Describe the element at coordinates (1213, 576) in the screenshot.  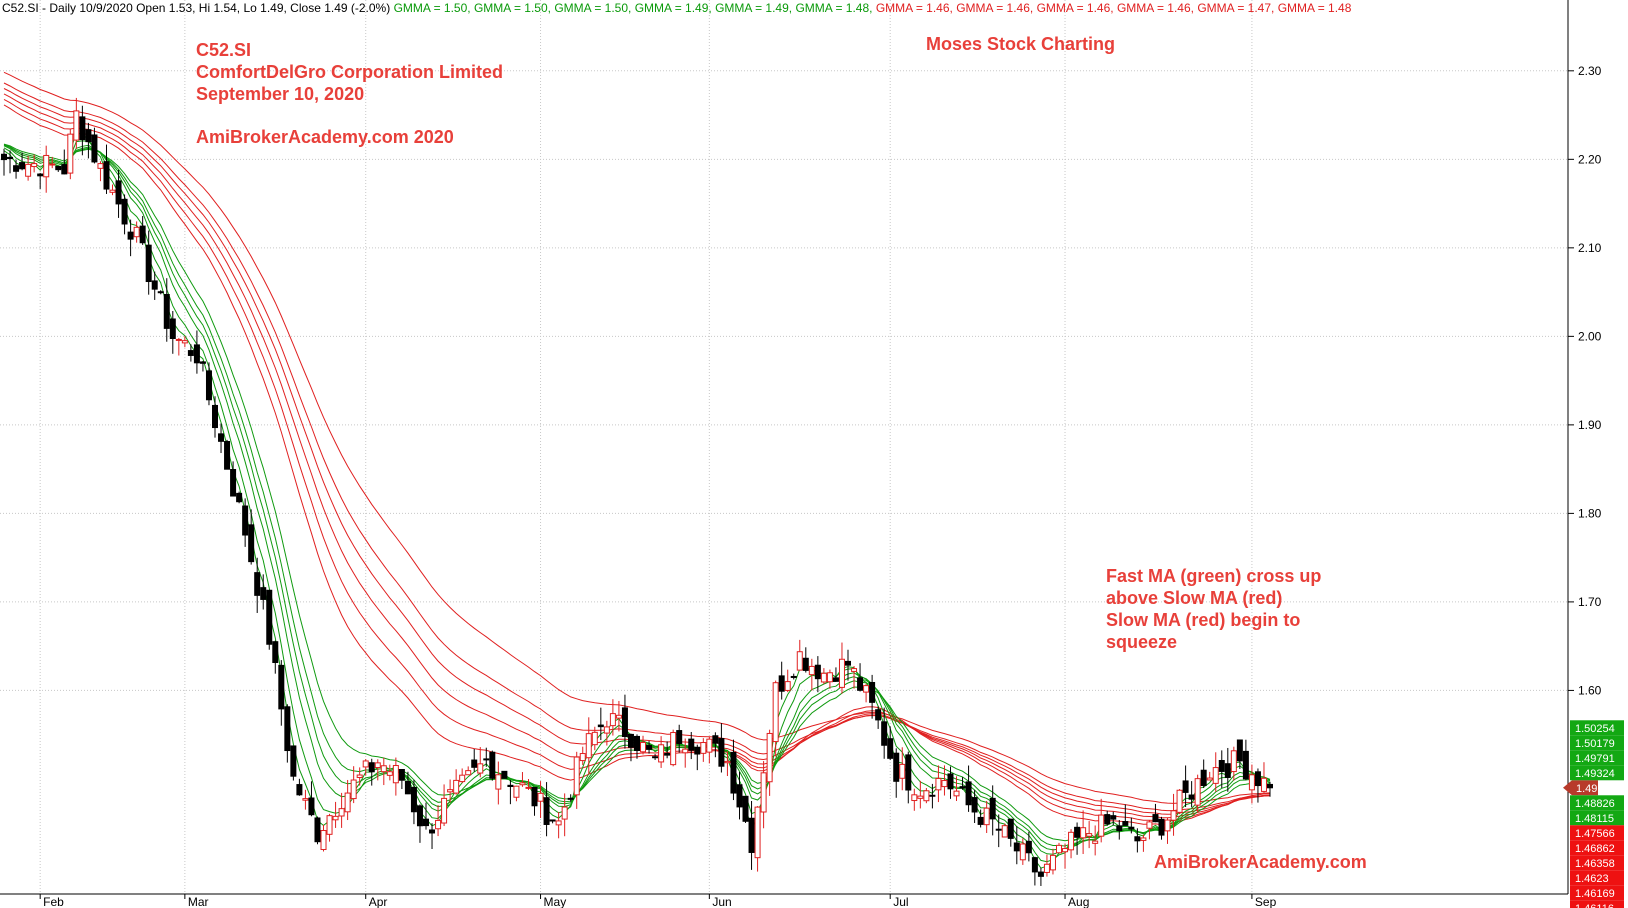
I see `note-line-1: Fast MA (green) cross up` at that location.